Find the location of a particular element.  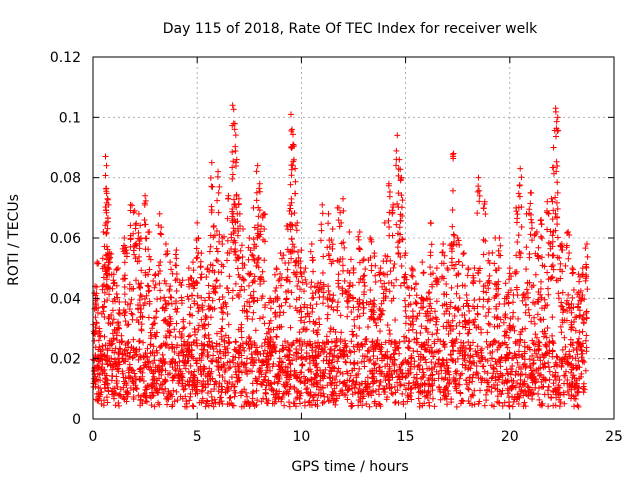

x-tick-label: 25 is located at coordinates (614, 437).